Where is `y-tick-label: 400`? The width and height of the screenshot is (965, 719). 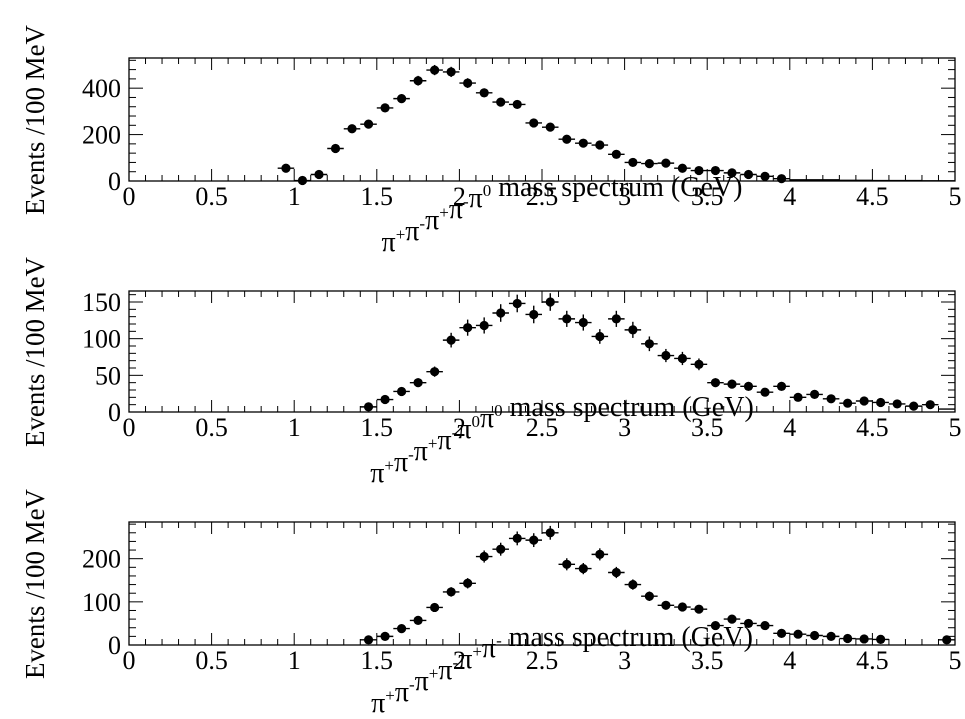 y-tick-label: 400 is located at coordinates (101, 88).